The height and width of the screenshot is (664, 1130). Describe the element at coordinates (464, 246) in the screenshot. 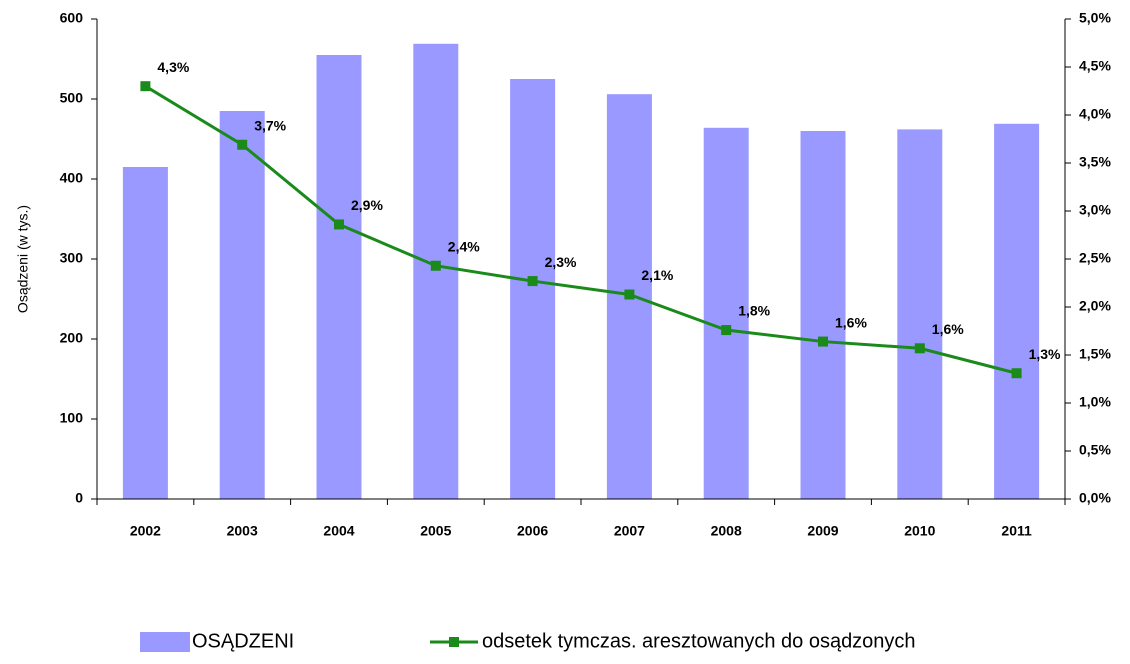

I see `data-label: 2,4%` at that location.